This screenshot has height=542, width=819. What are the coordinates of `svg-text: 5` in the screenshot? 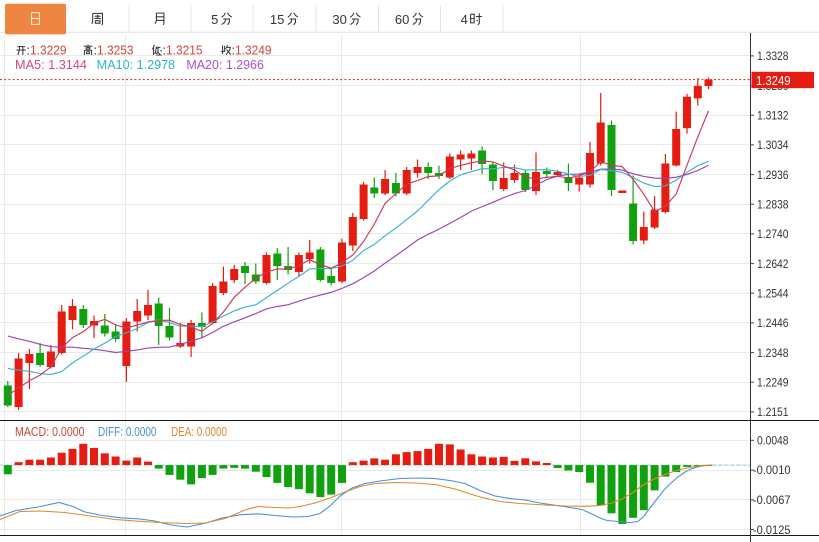 It's located at (214, 19).